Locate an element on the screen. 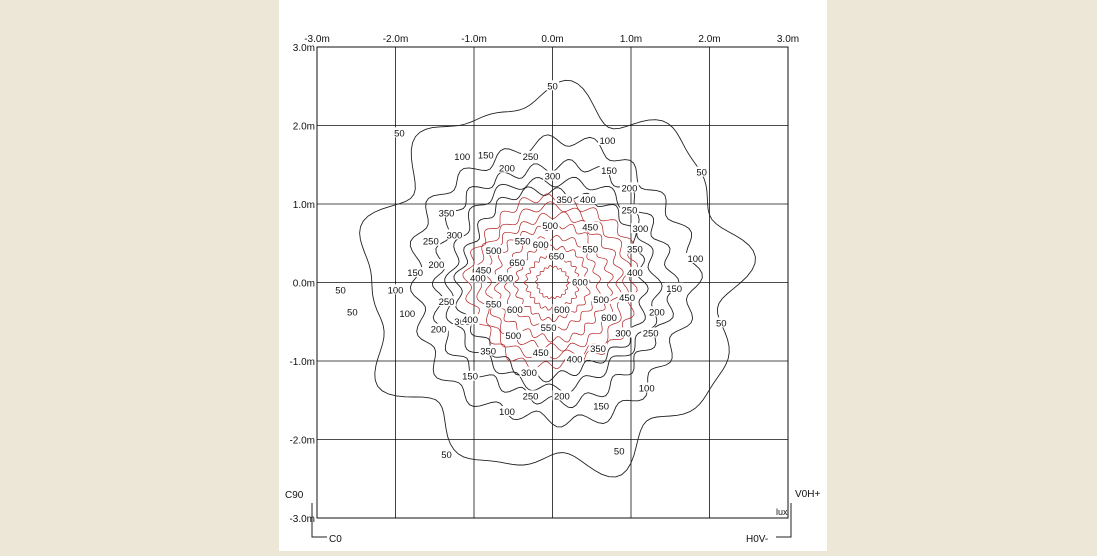 The height and width of the screenshot is (556, 1097). x-tick-label: -3.0m is located at coordinates (317, 39).